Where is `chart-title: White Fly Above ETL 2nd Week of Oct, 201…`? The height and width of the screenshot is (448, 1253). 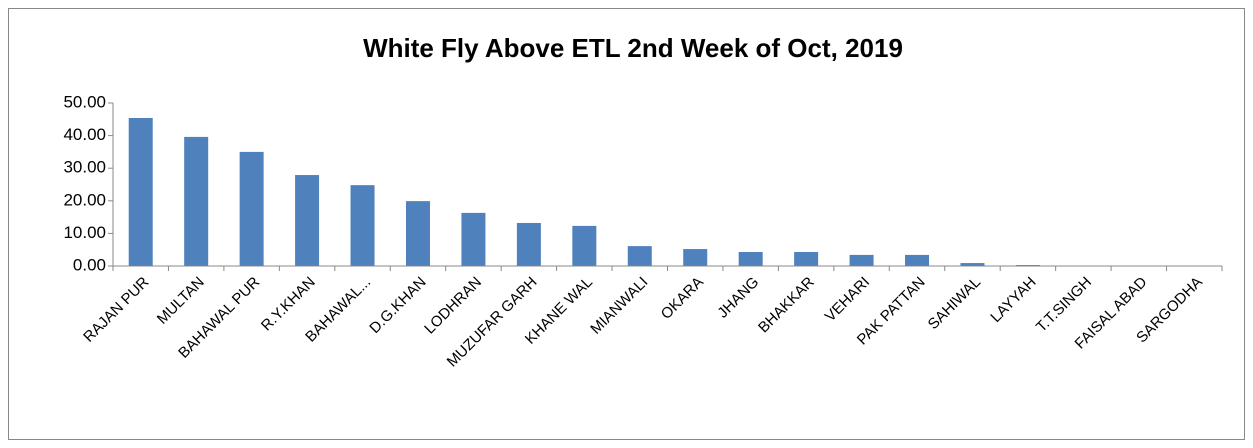
chart-title: White Fly Above ETL 2nd Week of Oct, 201… is located at coordinates (633, 48).